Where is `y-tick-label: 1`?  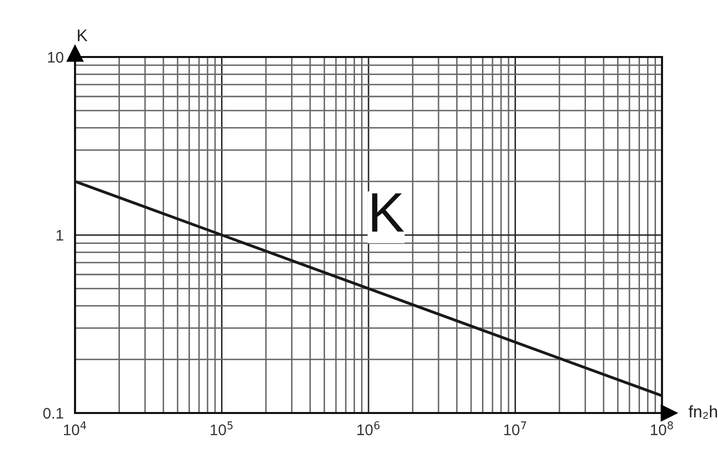 y-tick-label: 1 is located at coordinates (60, 235).